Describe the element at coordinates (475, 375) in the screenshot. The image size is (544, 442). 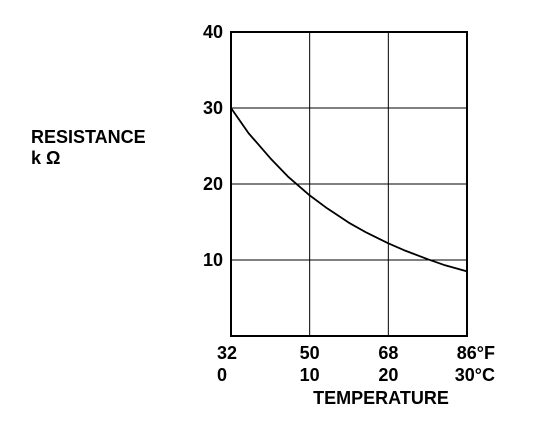
I see `x-tick-label-c-3: 30°C` at that location.